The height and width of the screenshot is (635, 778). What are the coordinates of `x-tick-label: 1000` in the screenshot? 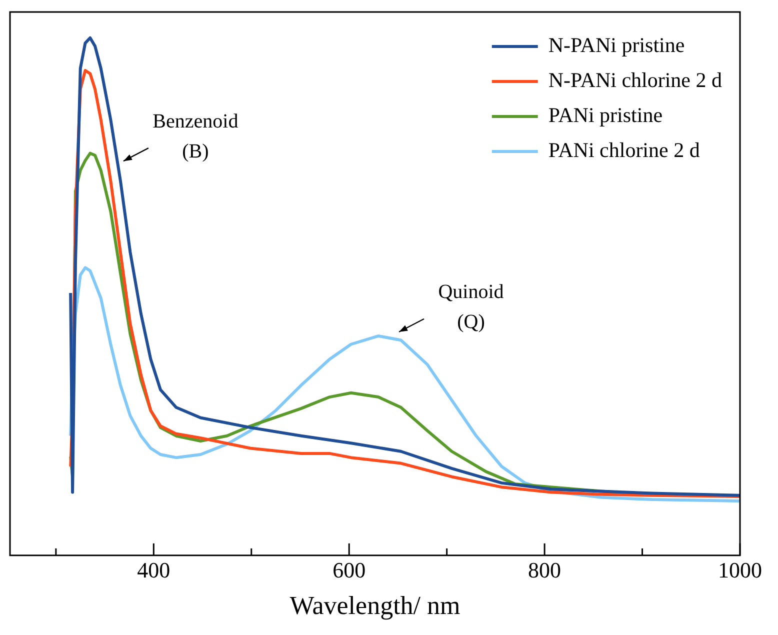 It's located at (740, 569).